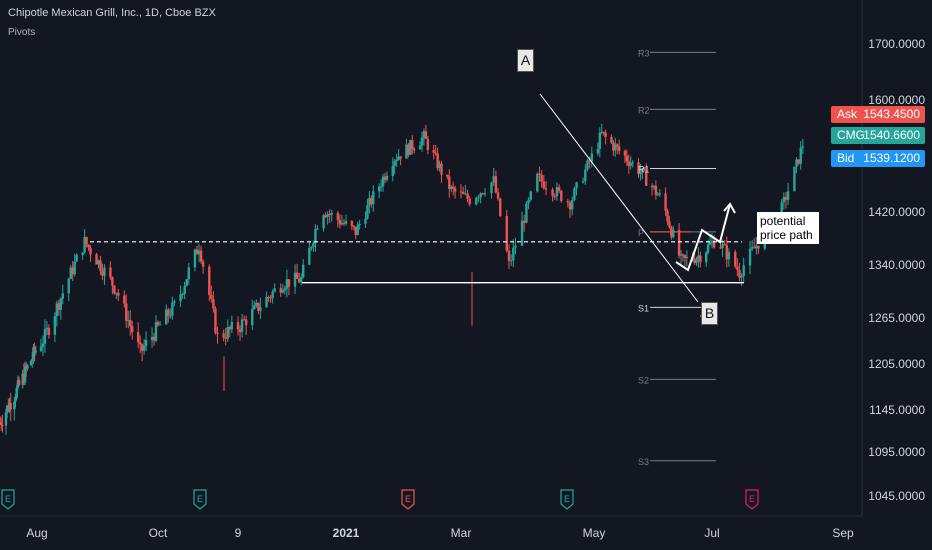  I want to click on price-axis, so click(897, 275).